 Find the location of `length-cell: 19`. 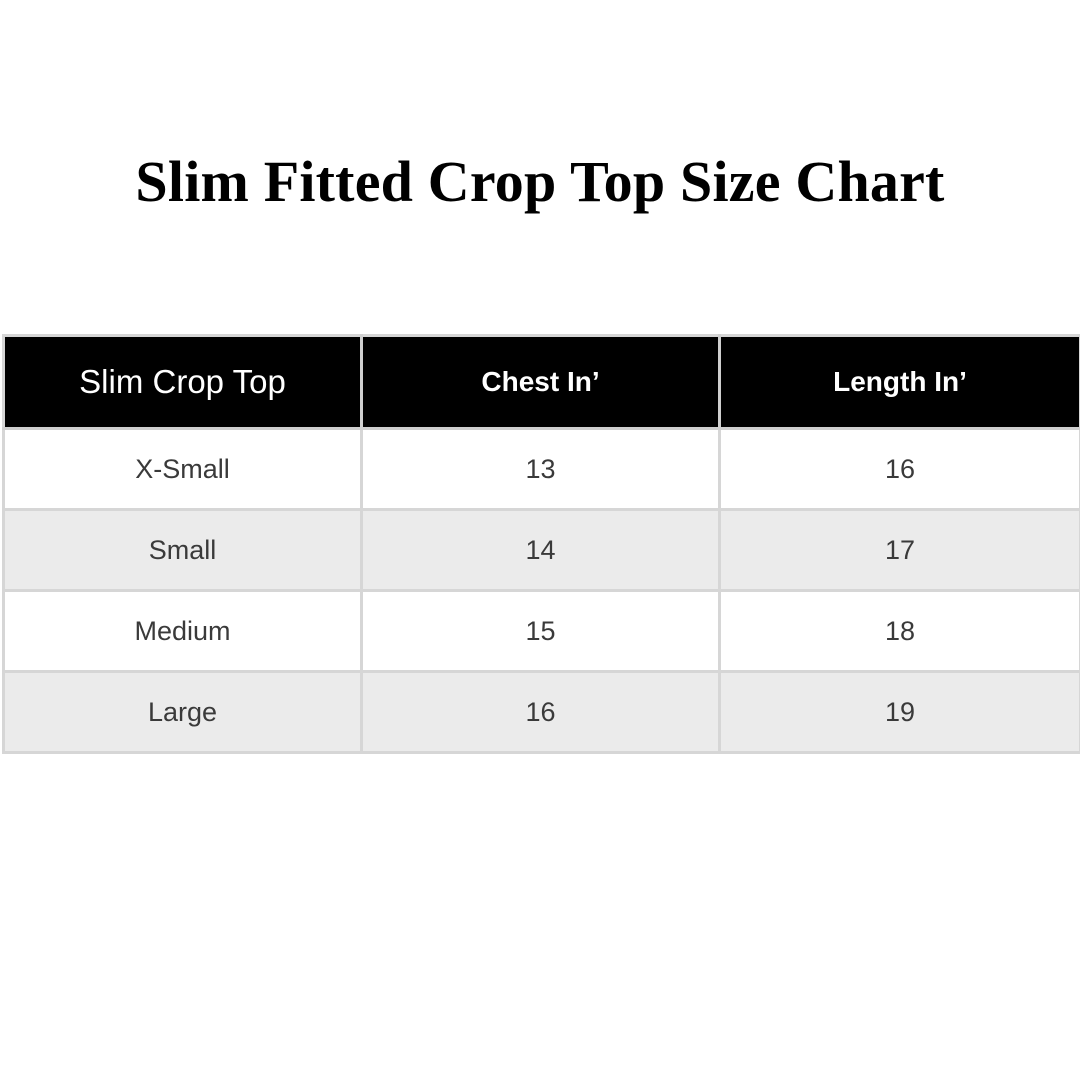

length-cell: 19 is located at coordinates (899, 712).